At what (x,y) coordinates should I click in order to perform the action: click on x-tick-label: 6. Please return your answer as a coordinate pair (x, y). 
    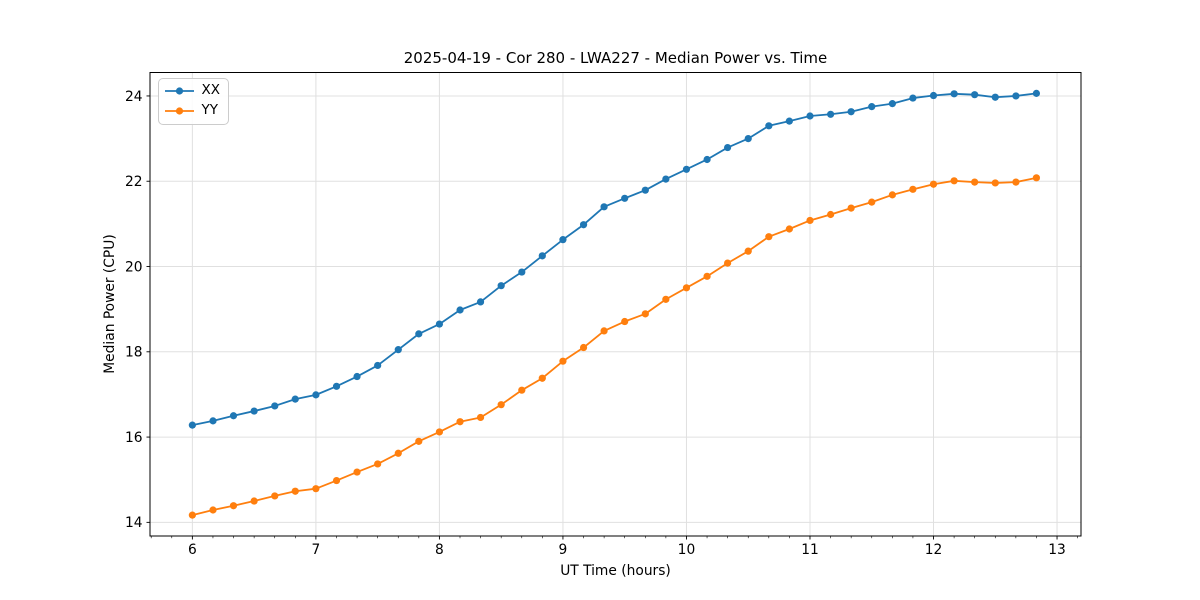
    Looking at the image, I should click on (192, 550).